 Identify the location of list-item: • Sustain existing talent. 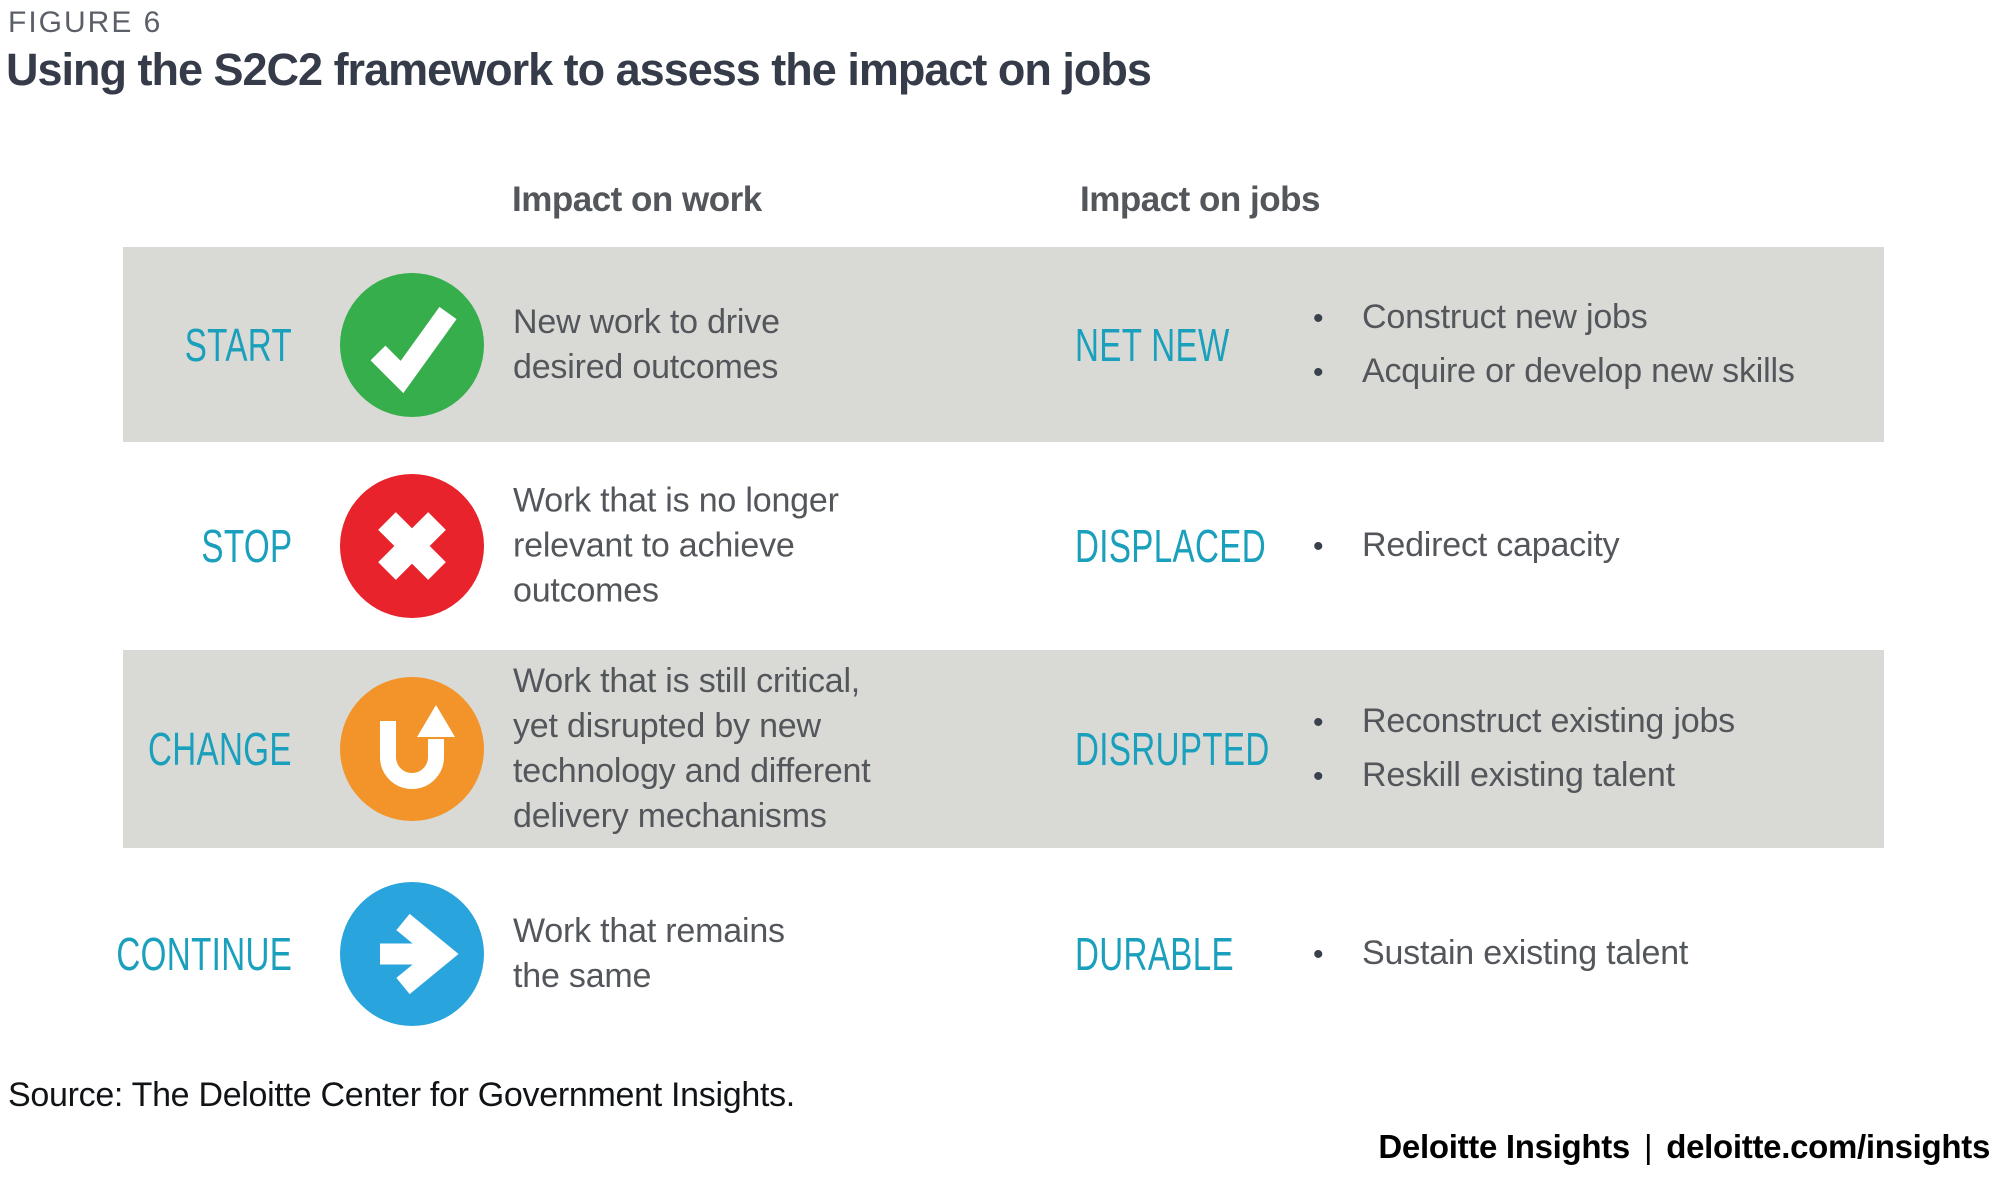
(1603, 954).